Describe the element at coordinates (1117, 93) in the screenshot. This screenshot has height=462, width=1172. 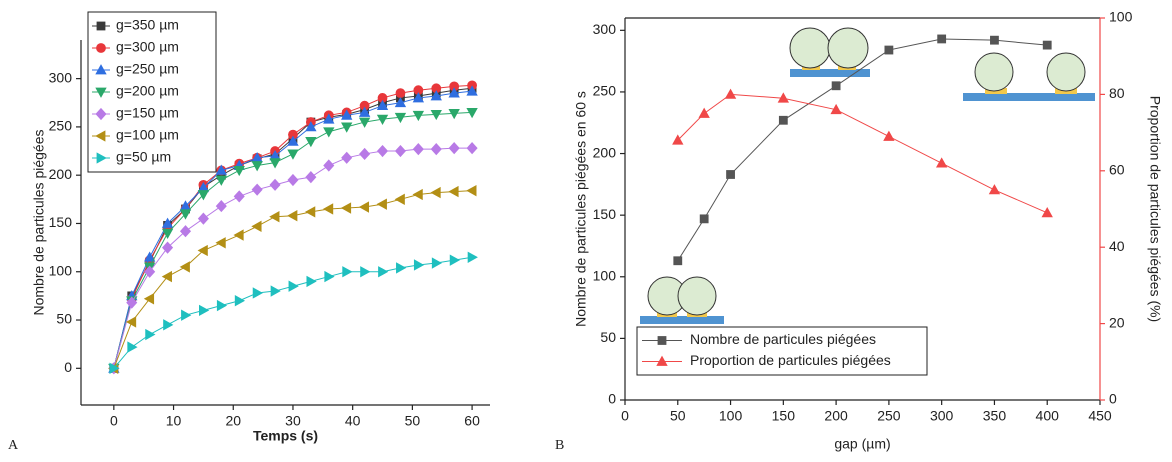
I see `y2-tick-label: 80` at that location.